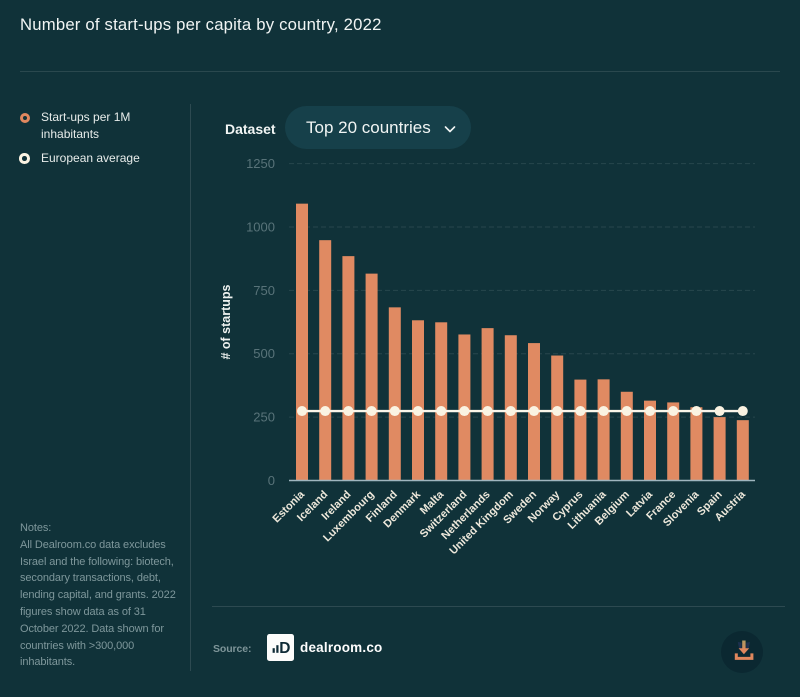 The width and height of the screenshot is (800, 697). Describe the element at coordinates (260, 226) in the screenshot. I see `svg-text: 1000` at that location.